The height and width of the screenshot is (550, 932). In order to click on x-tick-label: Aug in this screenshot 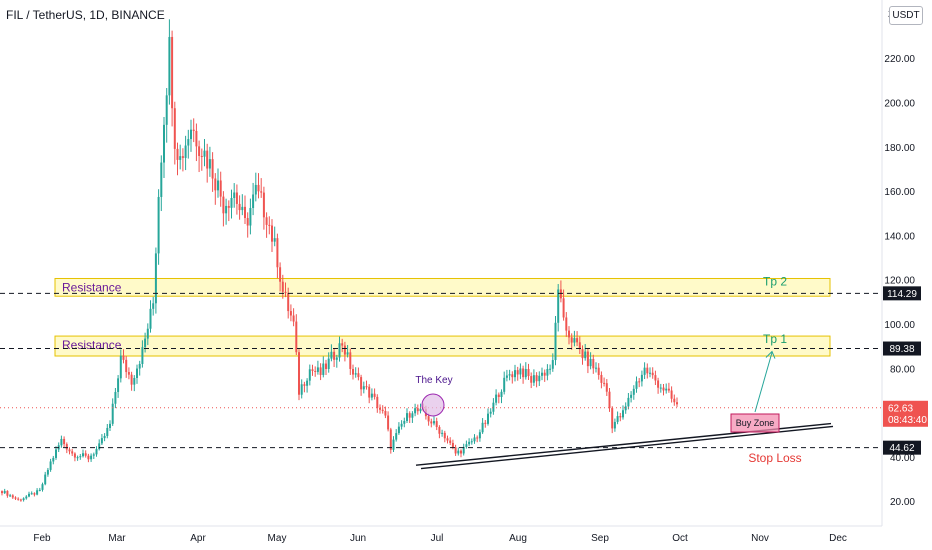, I will do `click(518, 538)`.